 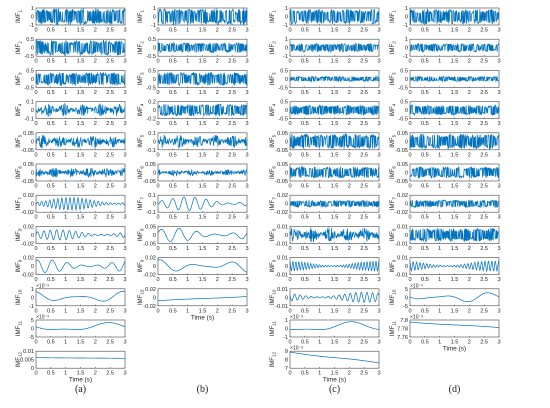 What do you see at coordinates (80, 380) in the screenshot?
I see `x-axis-title: Time (s)` at bounding box center [80, 380].